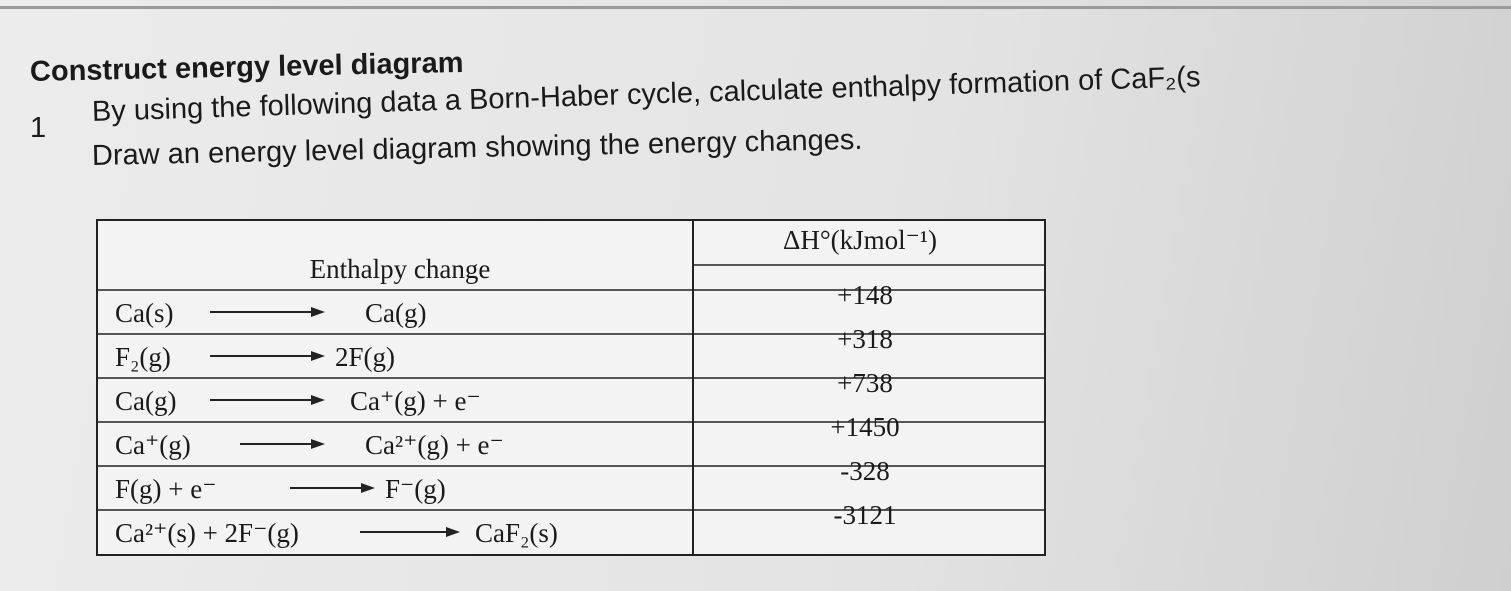 The height and width of the screenshot is (591, 1511). I want to click on page-edge, so click(755, 7).